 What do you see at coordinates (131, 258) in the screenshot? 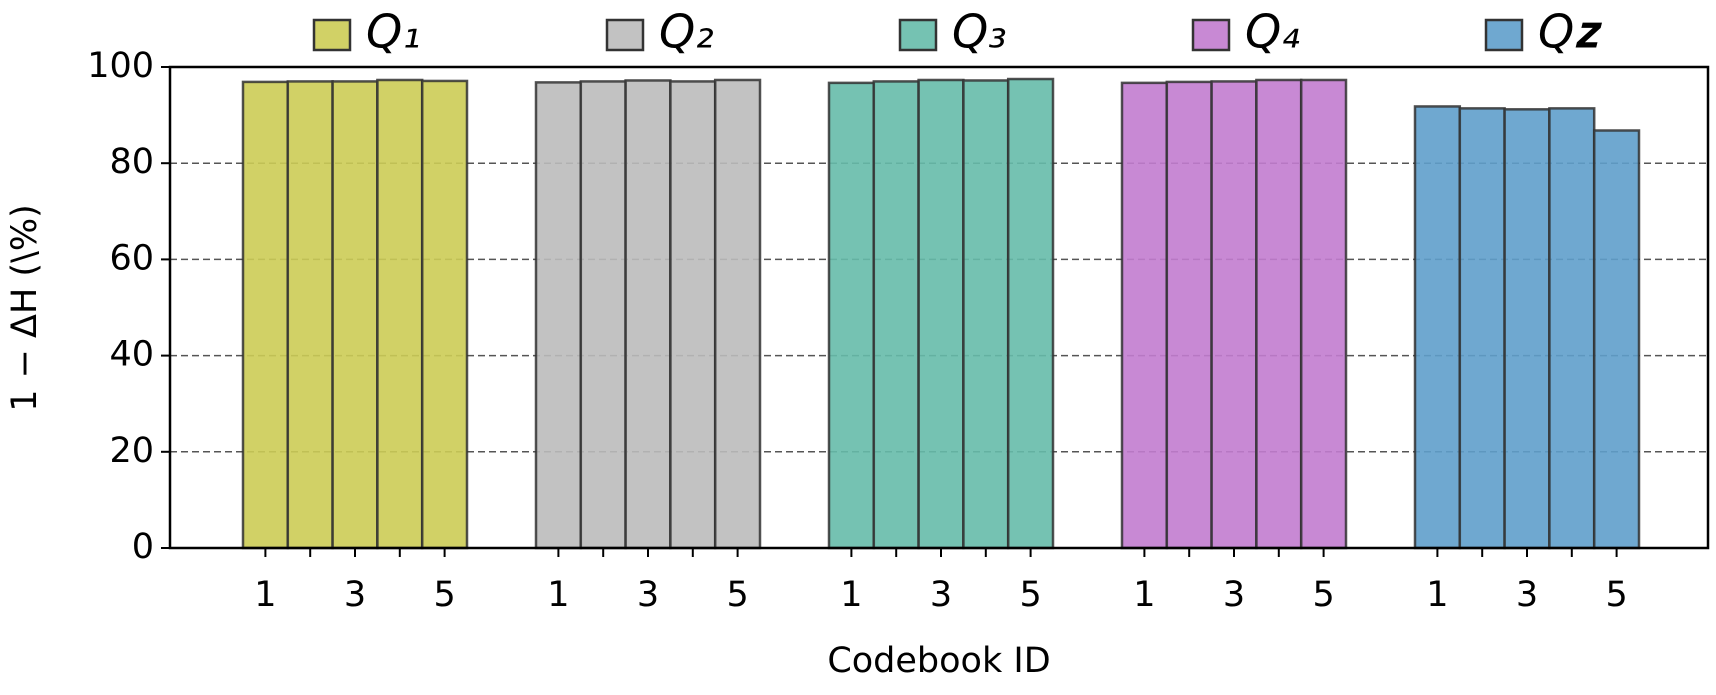
I see `y-tick-label: 60` at bounding box center [131, 258].